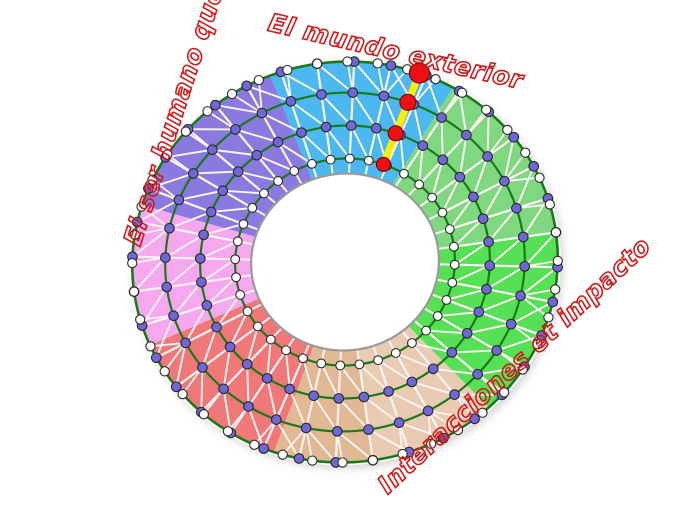 This screenshot has width=678, height=512. I want to click on highlight-path-group, so click(402, 117).